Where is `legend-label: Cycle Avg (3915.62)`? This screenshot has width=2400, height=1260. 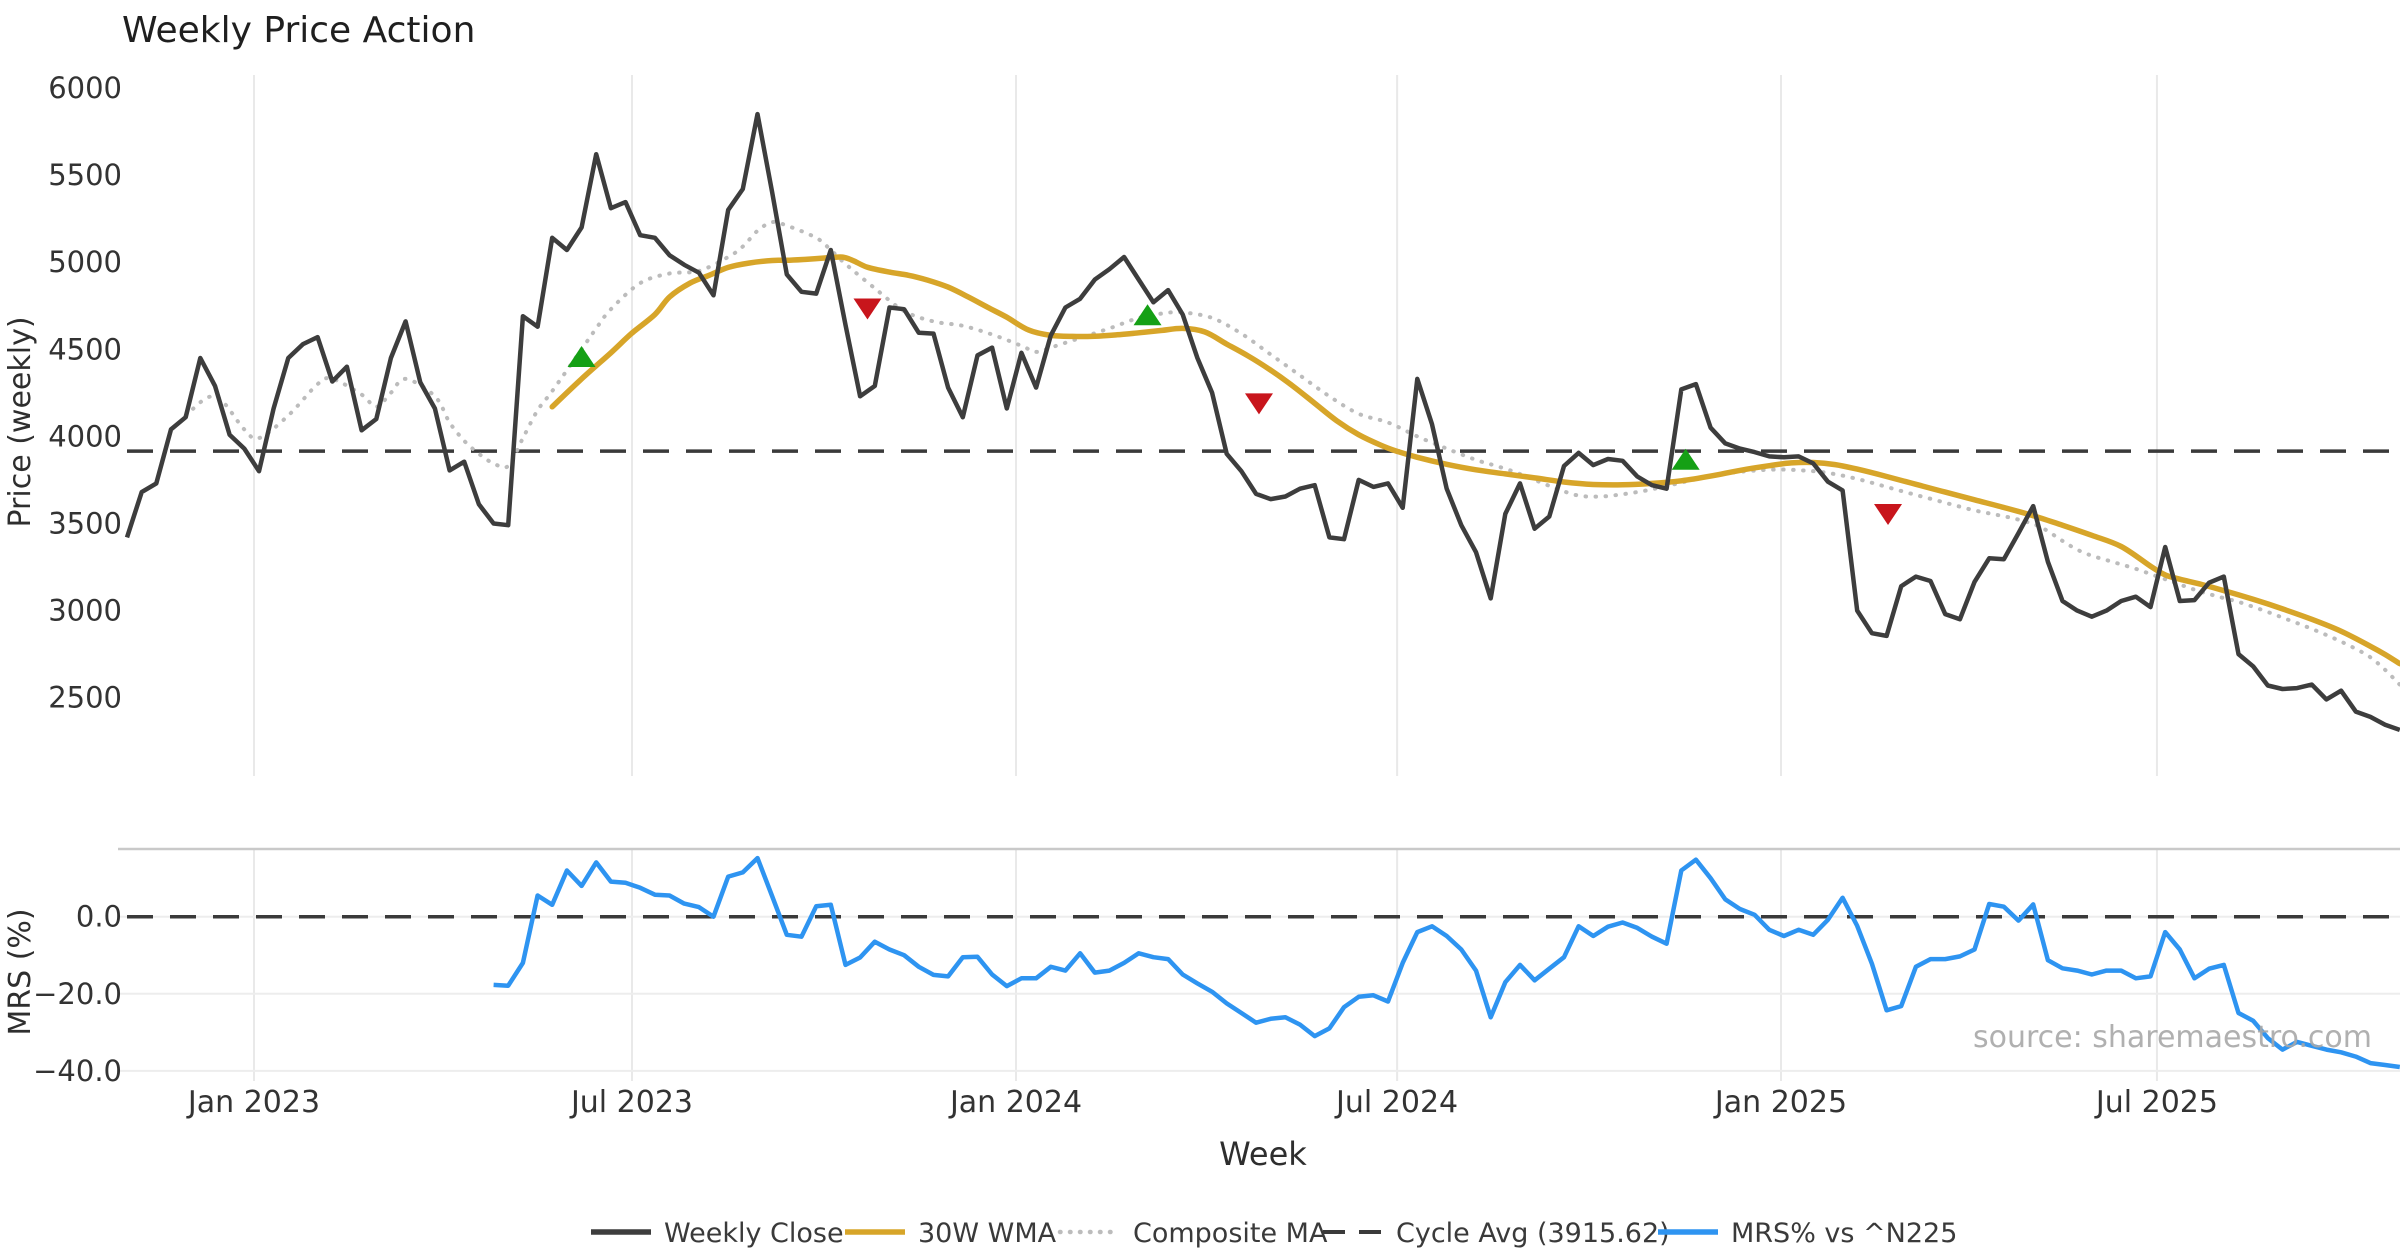 legend-label: Cycle Avg (3915.62) is located at coordinates (1533, 1233).